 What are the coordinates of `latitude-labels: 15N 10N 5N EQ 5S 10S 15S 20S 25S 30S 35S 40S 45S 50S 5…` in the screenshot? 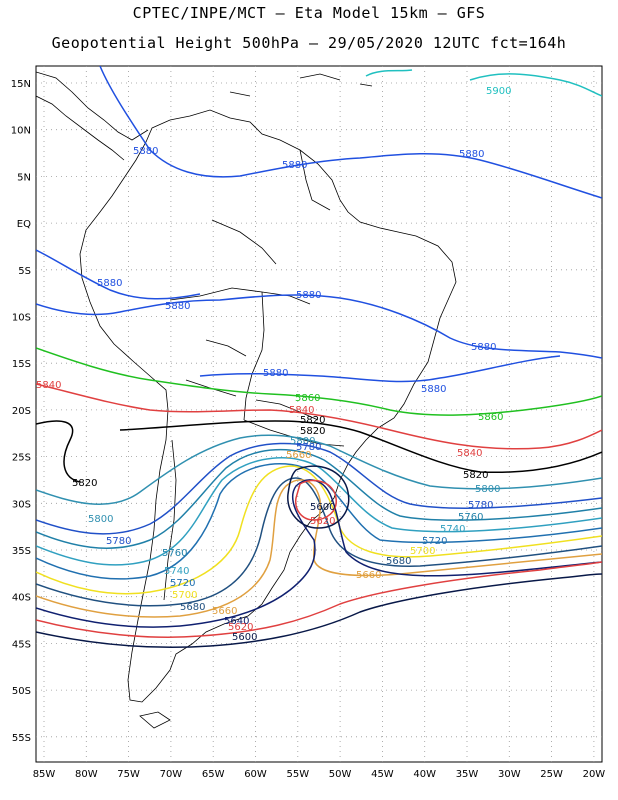 It's located at (21, 411).